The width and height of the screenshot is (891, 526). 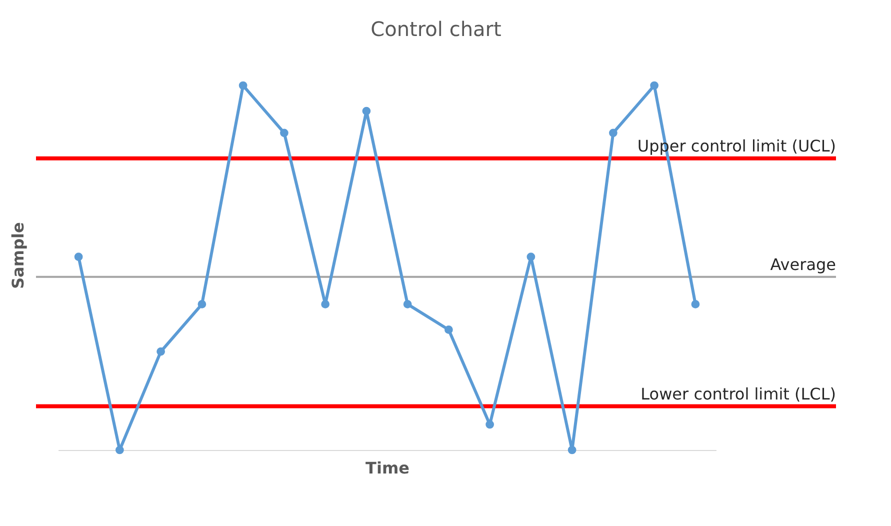 What do you see at coordinates (803, 264) in the screenshot?
I see `ref-line-label: Average` at bounding box center [803, 264].